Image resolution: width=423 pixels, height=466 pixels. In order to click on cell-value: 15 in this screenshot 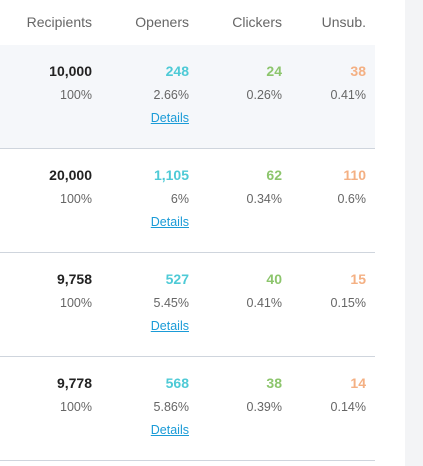, I will do `click(358, 279)`.